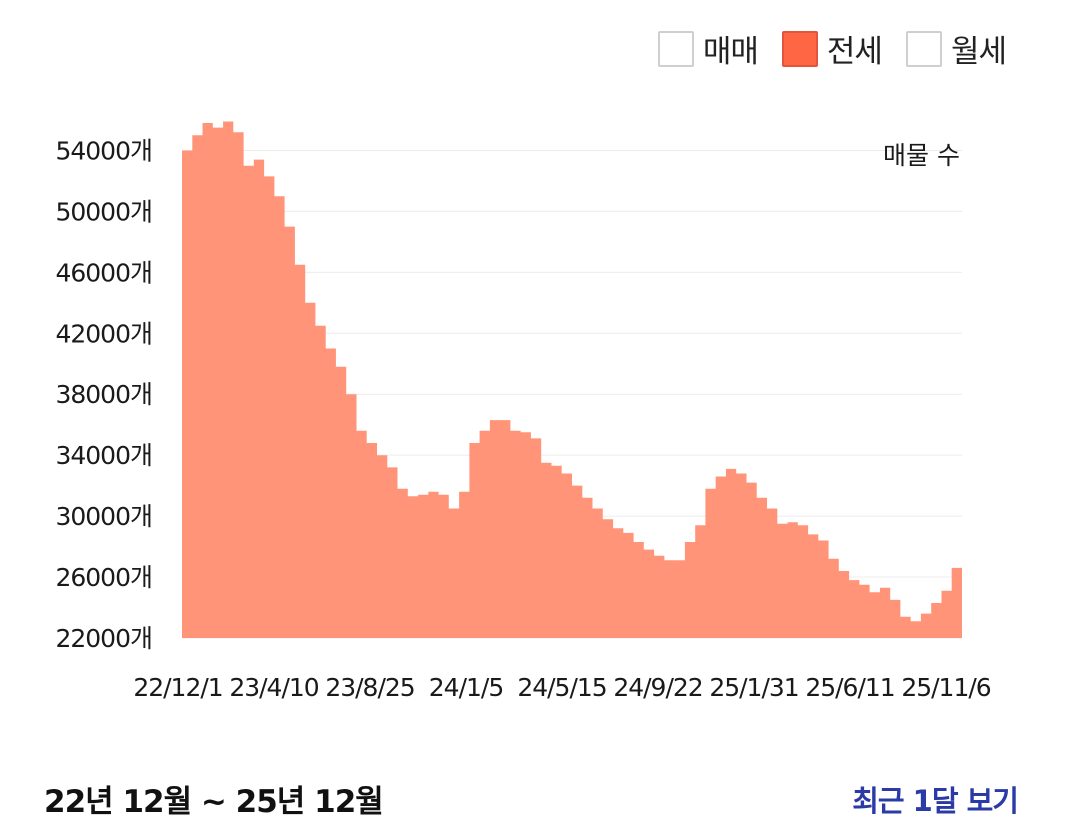 The width and height of the screenshot is (1084, 835). What do you see at coordinates (978, 52) in the screenshot?
I see `legend-label-monthly: 월세` at bounding box center [978, 52].